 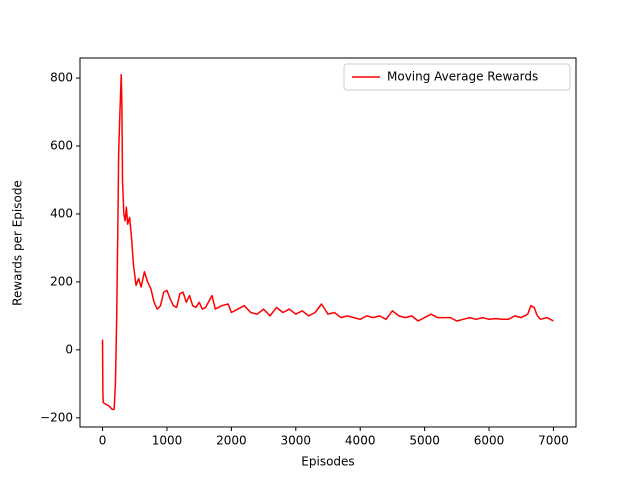 What do you see at coordinates (462, 77) in the screenshot?
I see `legend-label: Moving Average Rewards` at bounding box center [462, 77].